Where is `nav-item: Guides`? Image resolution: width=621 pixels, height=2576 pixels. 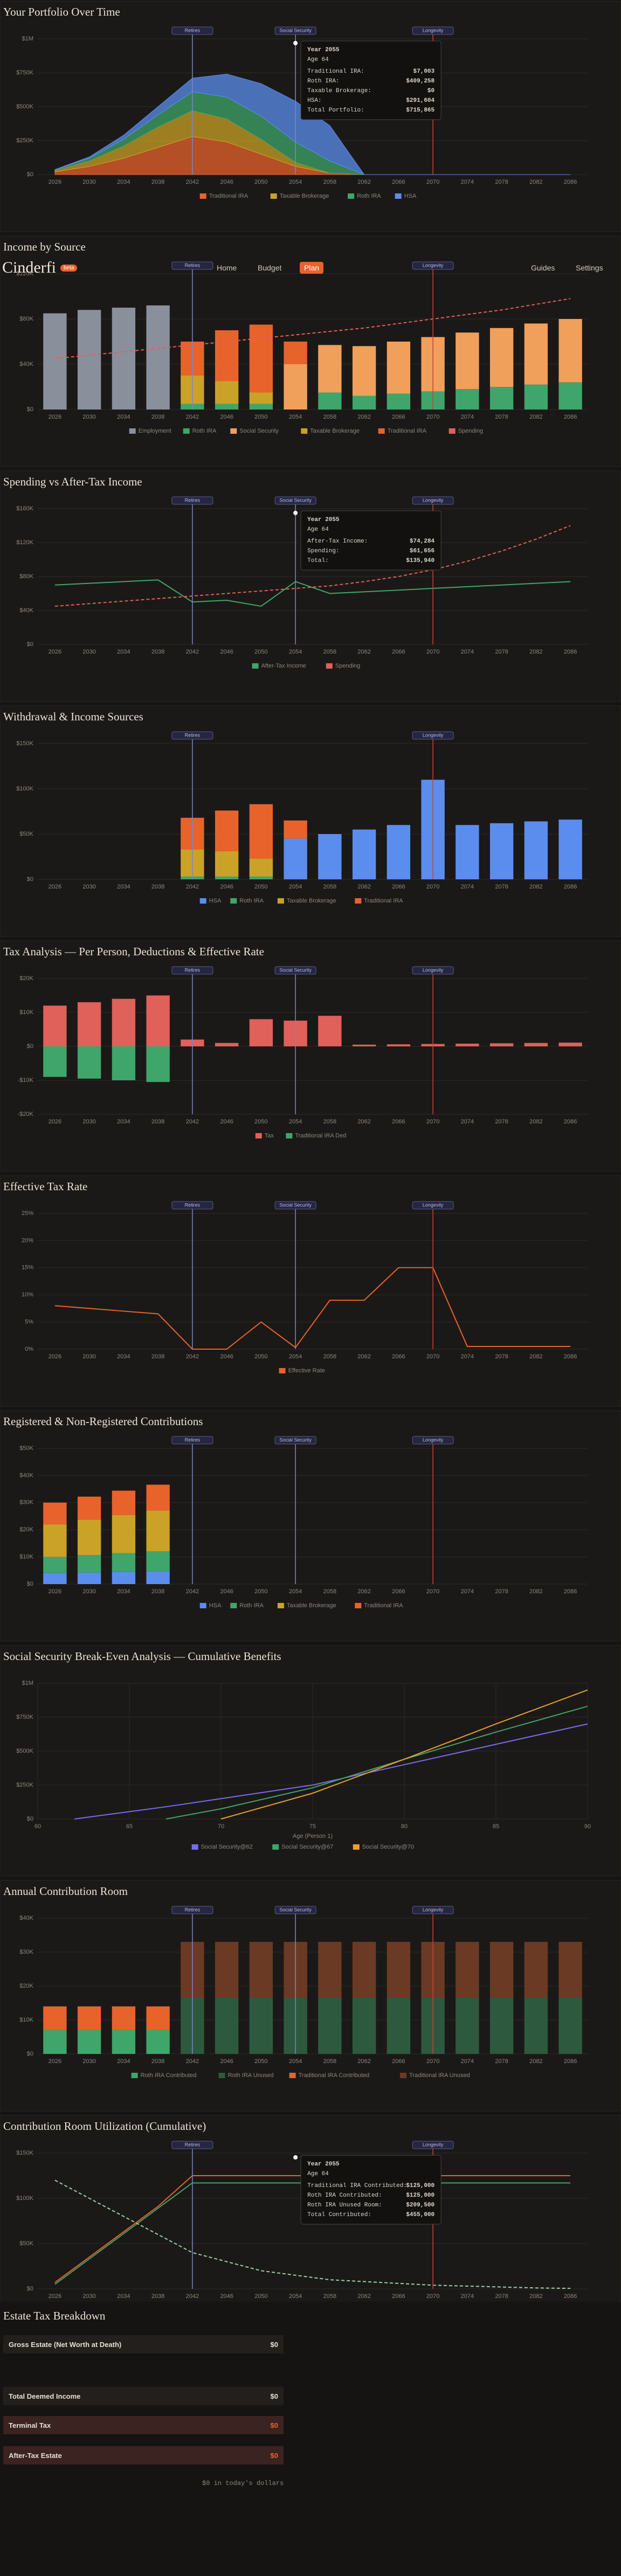
nav-item: Guides is located at coordinates (543, 267).